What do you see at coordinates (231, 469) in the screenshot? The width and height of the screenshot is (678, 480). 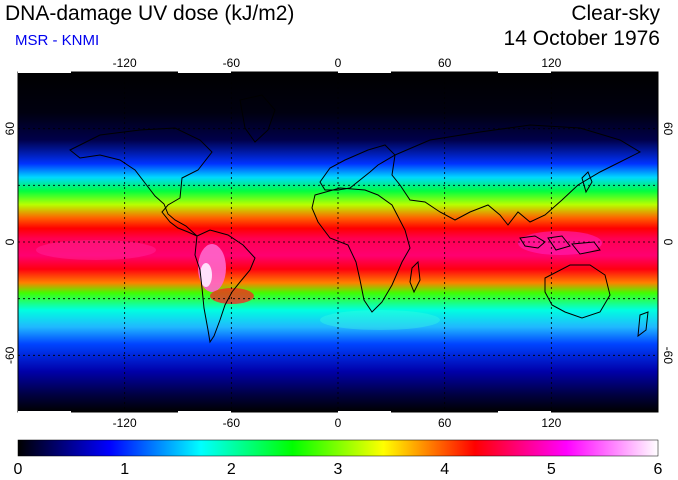 I see `colorbar-tick-label: 2` at bounding box center [231, 469].